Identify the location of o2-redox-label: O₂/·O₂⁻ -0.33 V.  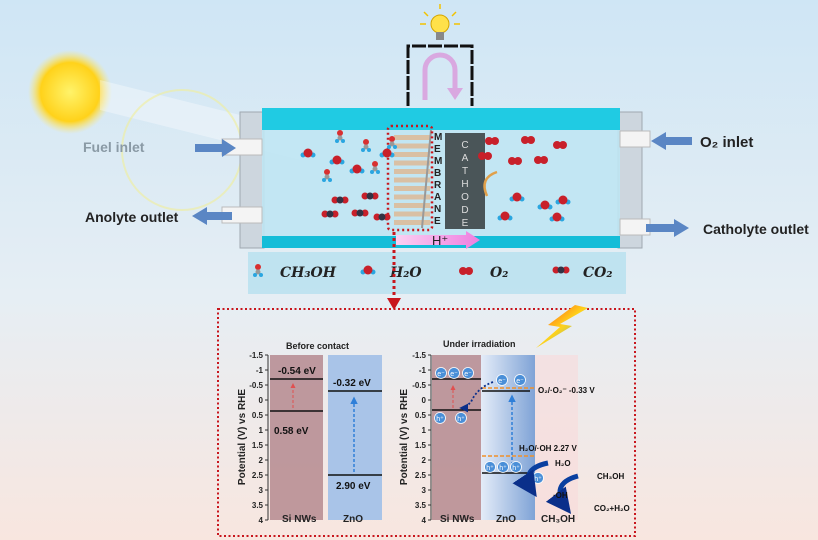
(566, 390).